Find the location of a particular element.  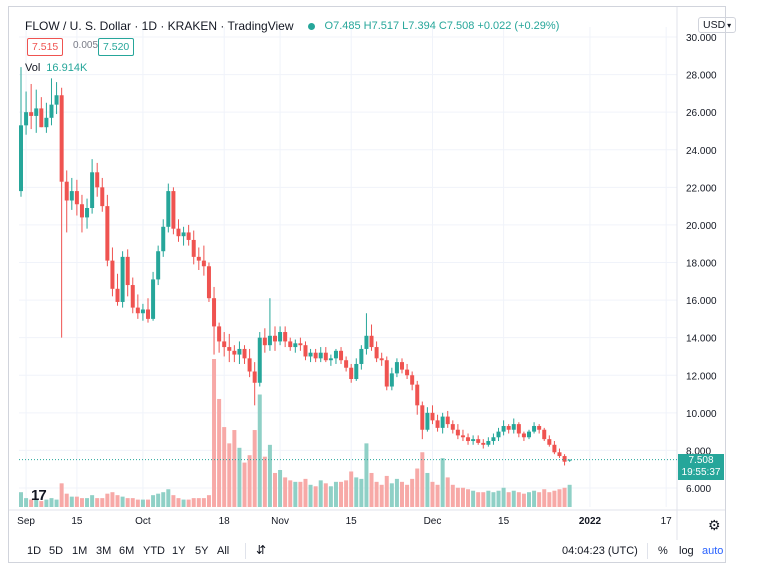

volume-legend: Vol 16.914K is located at coordinates (56, 68).